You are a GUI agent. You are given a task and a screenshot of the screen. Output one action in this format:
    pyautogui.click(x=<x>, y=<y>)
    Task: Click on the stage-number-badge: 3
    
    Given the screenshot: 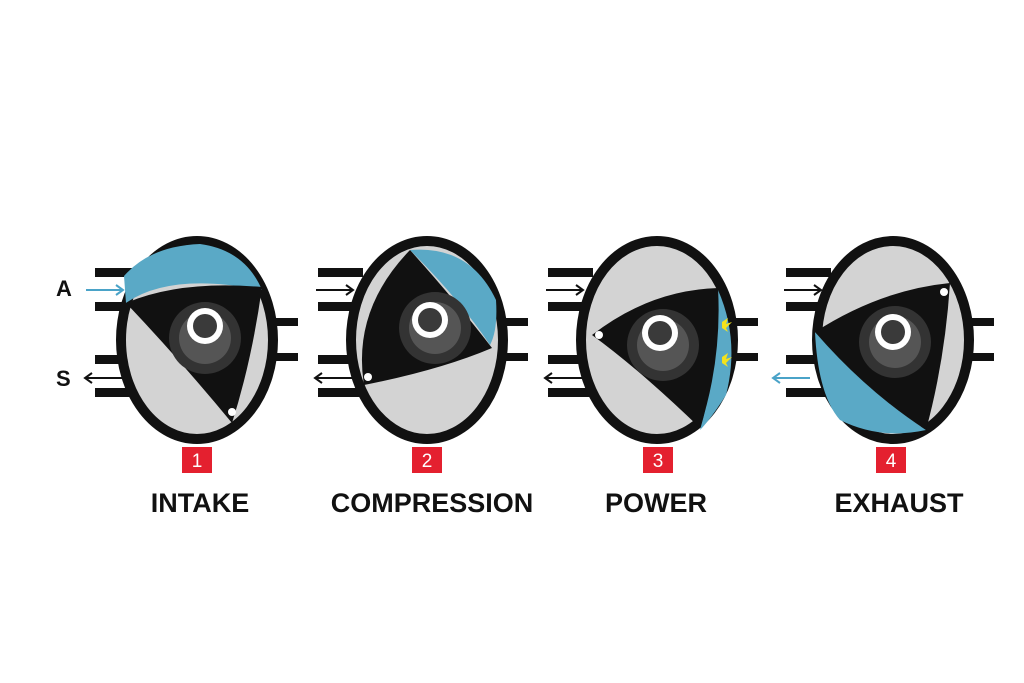 What is the action you would take?
    pyautogui.click(x=658, y=460)
    